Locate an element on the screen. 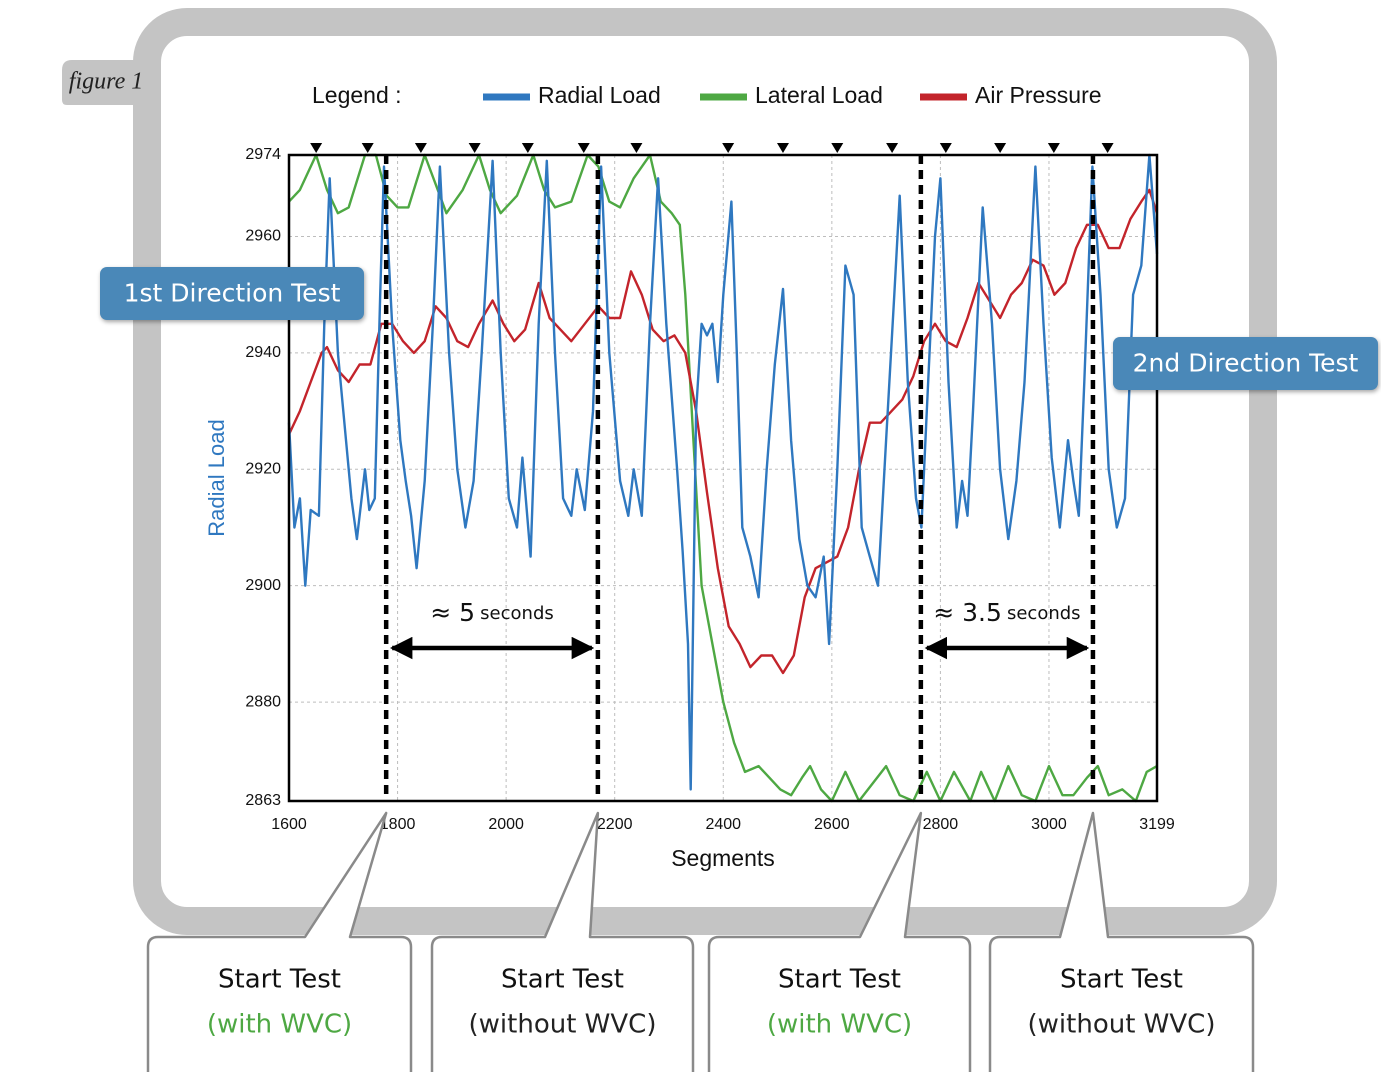 This screenshot has height=1072, width=1381. legend-title: Legend : is located at coordinates (357, 95).